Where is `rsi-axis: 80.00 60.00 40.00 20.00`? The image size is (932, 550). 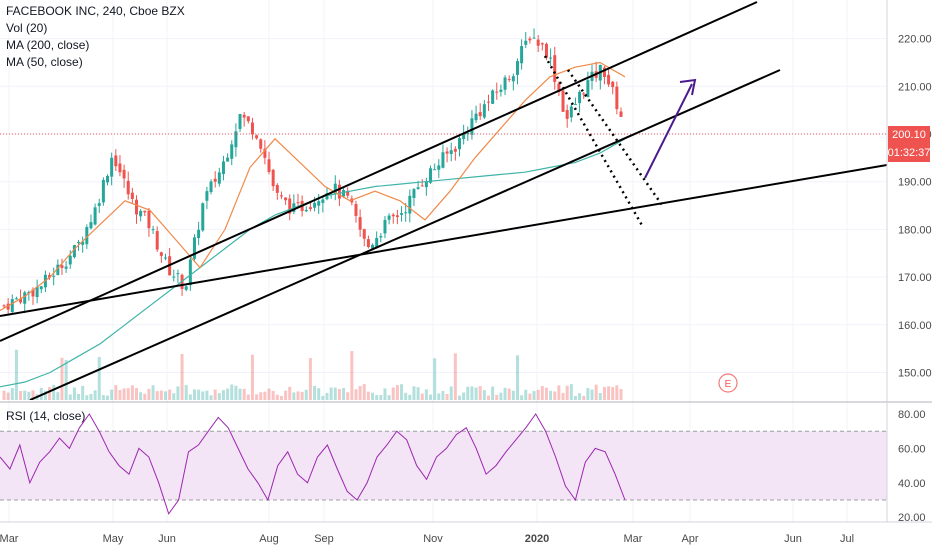
rsi-axis: 80.00 60.00 40.00 20.00 is located at coordinates (912, 466).